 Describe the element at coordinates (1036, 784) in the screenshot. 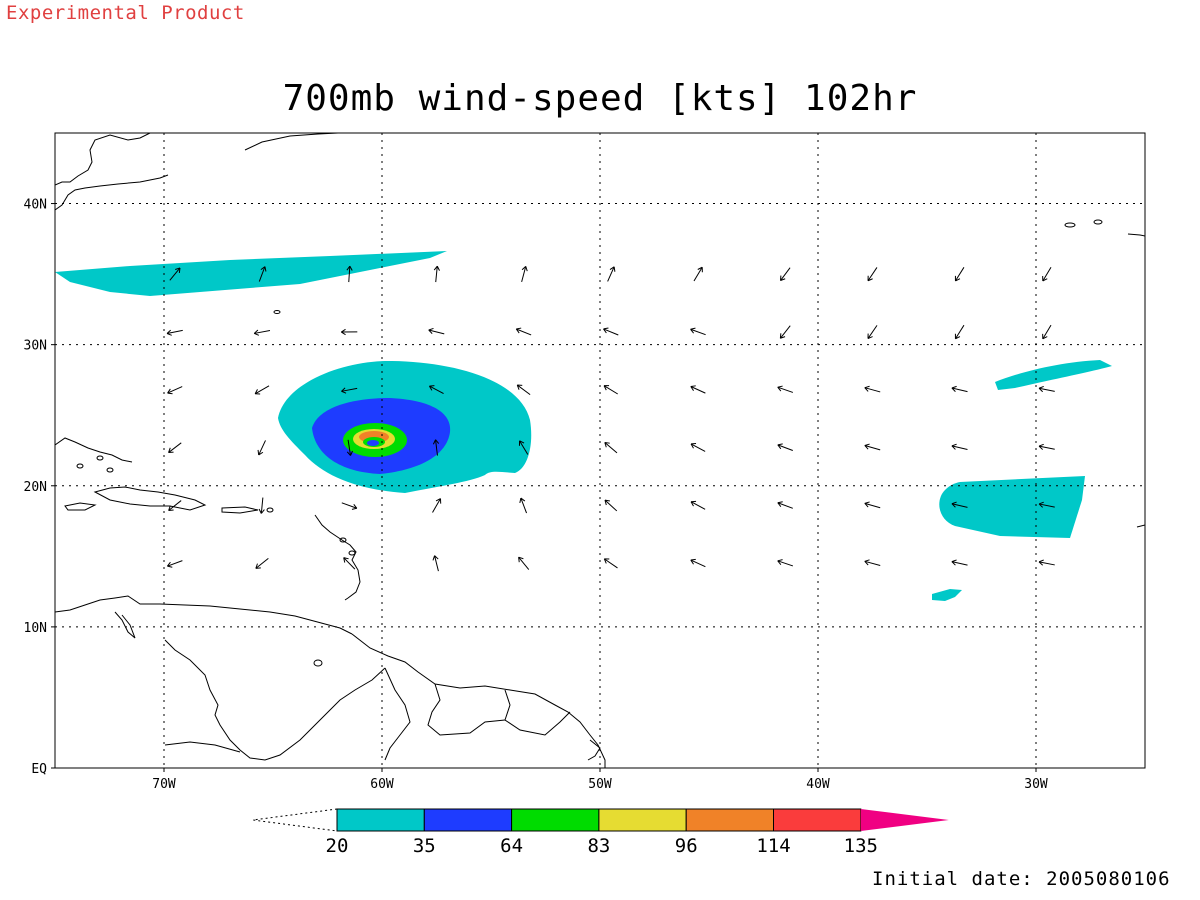

I see `longitude-label: 30W` at that location.